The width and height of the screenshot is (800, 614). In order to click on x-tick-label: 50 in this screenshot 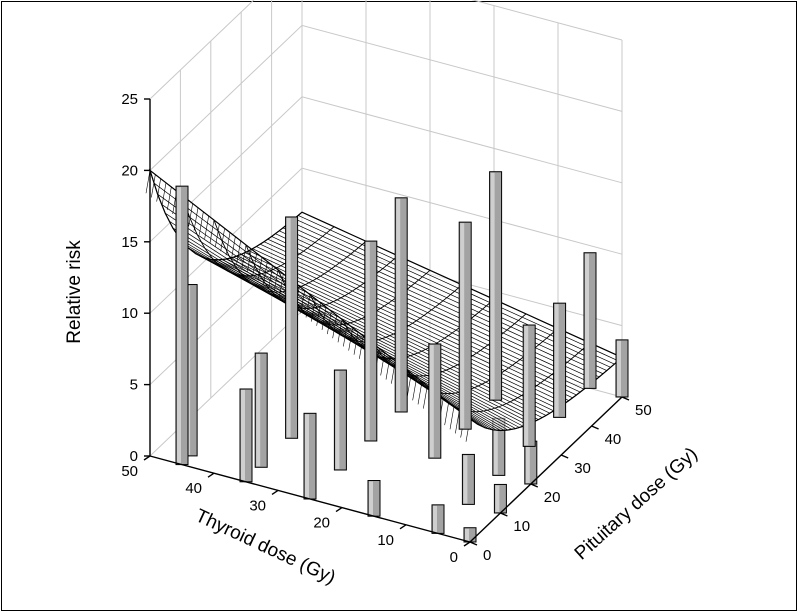, I will do `click(129, 471)`.